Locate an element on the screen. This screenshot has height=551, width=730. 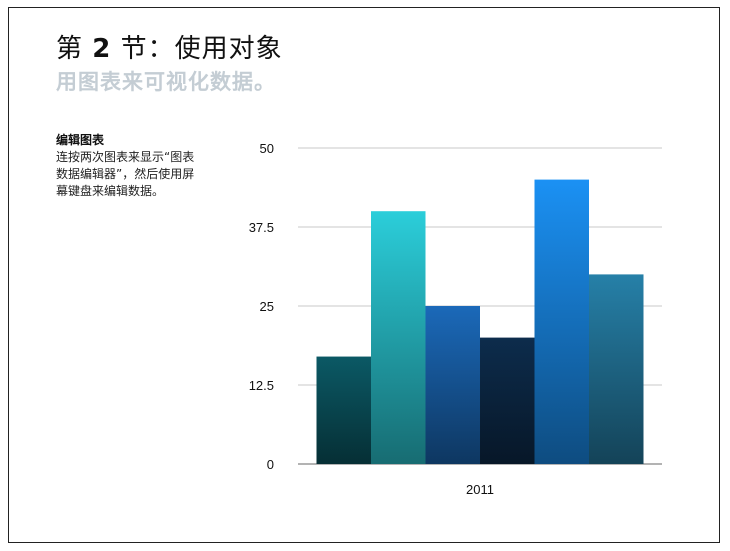
y-tick-label: 37.5 is located at coordinates (261, 227).